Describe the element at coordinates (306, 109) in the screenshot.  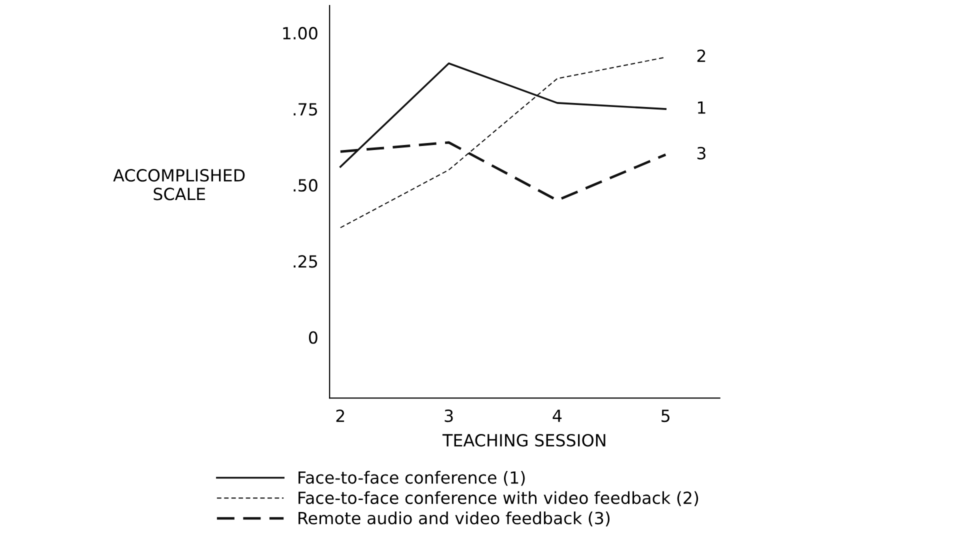
I see `y-tick-label: .75` at that location.